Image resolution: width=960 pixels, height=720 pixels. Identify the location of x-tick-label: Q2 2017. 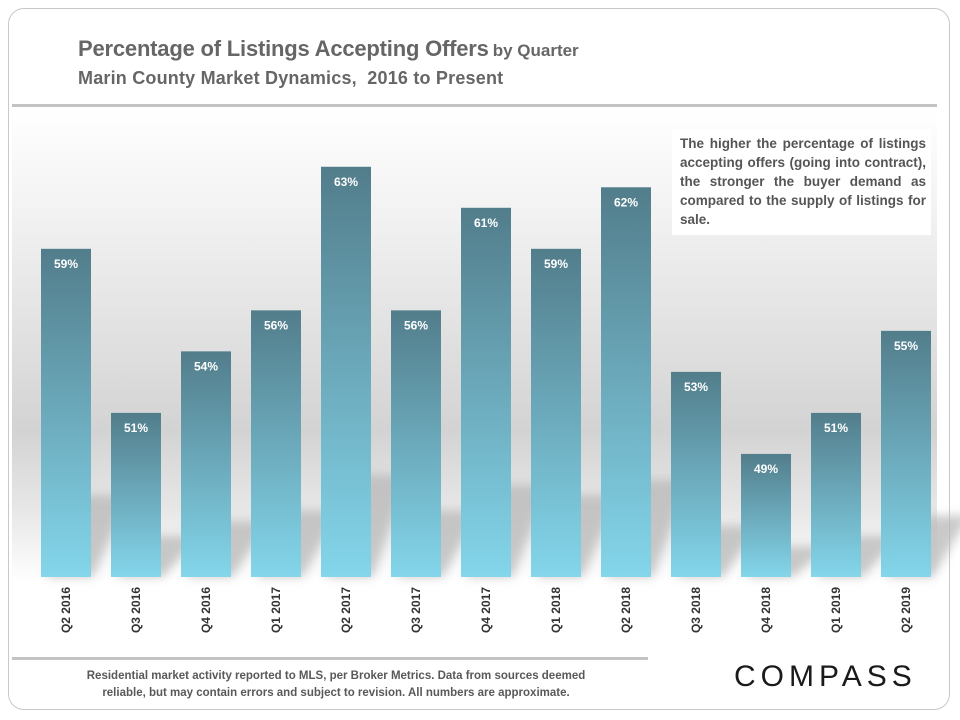
(346, 610).